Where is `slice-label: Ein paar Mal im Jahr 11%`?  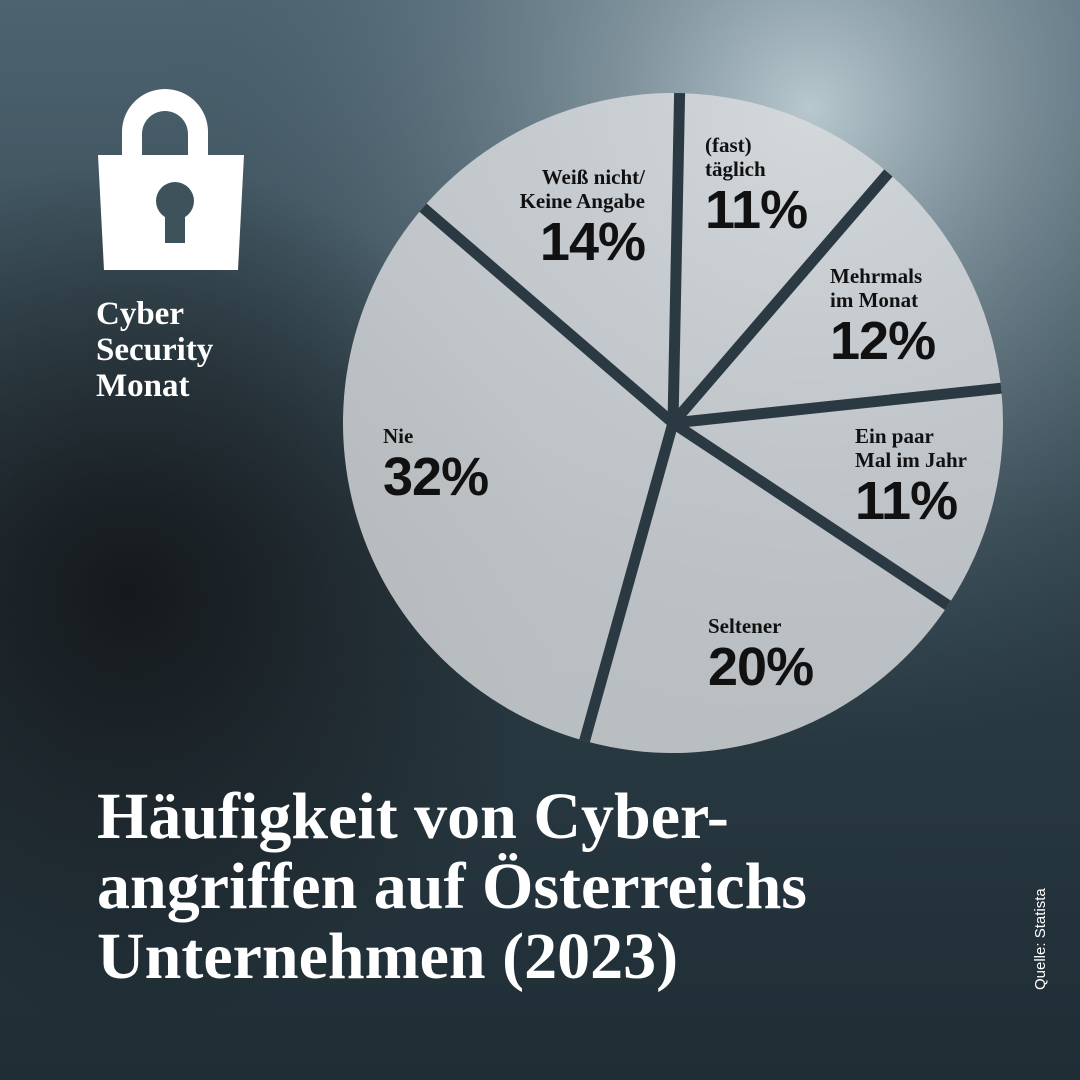
slice-label: Ein paar Mal im Jahr 11% is located at coordinates (911, 477).